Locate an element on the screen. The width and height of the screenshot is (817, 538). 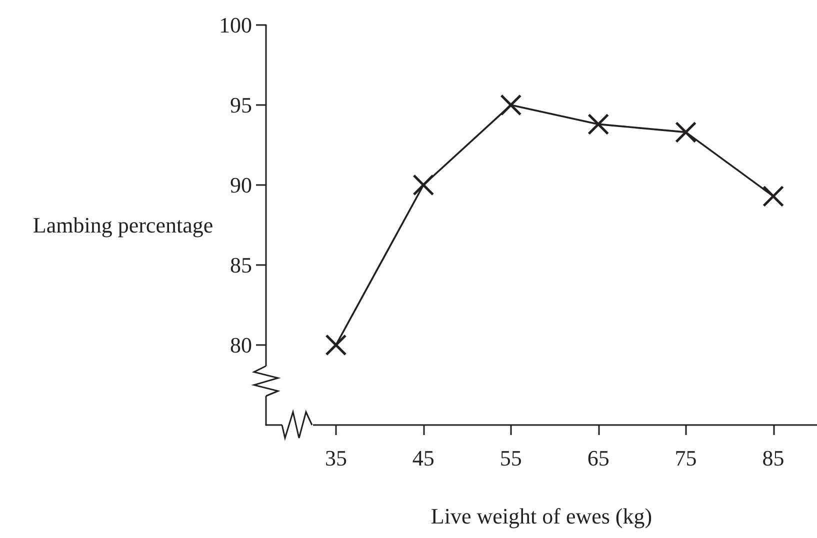
x-axis-title: Live weight of ewes (kg) is located at coordinates (541, 516).